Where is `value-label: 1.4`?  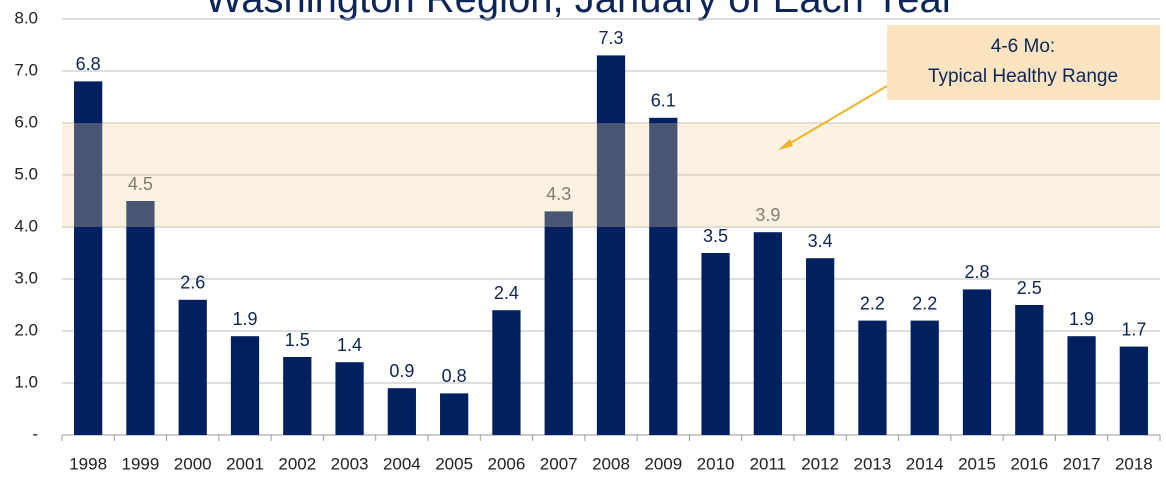
value-label: 1.4 is located at coordinates (349, 345).